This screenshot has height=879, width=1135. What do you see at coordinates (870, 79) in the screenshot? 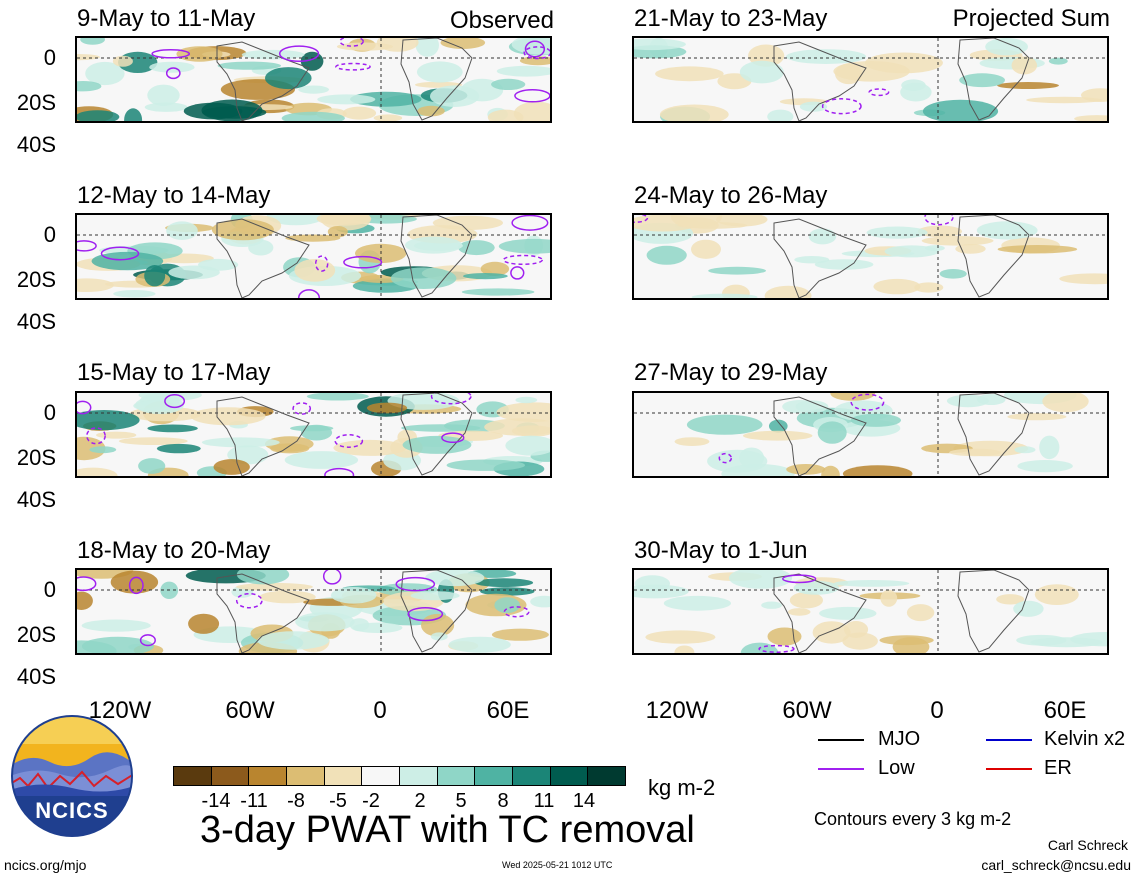
I see `pwat-map` at bounding box center [870, 79].